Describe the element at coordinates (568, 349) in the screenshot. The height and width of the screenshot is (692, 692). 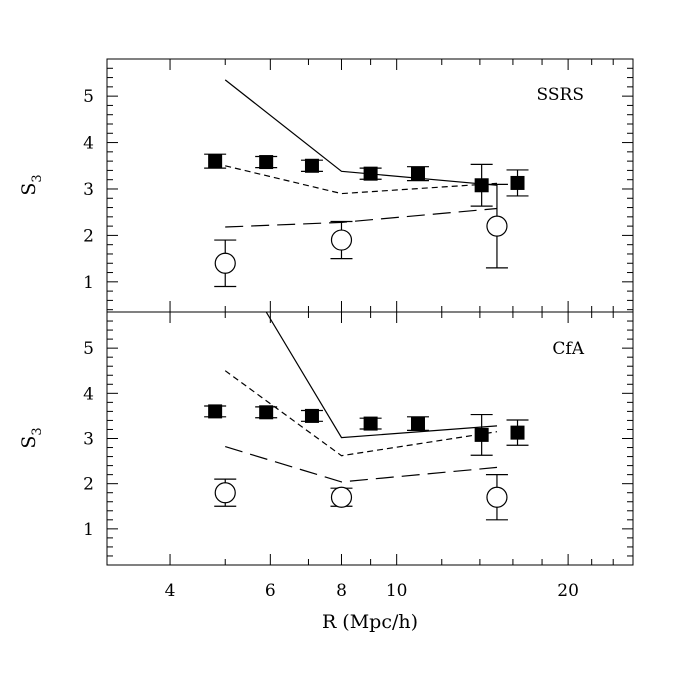
I see `panel-label: CfA` at that location.